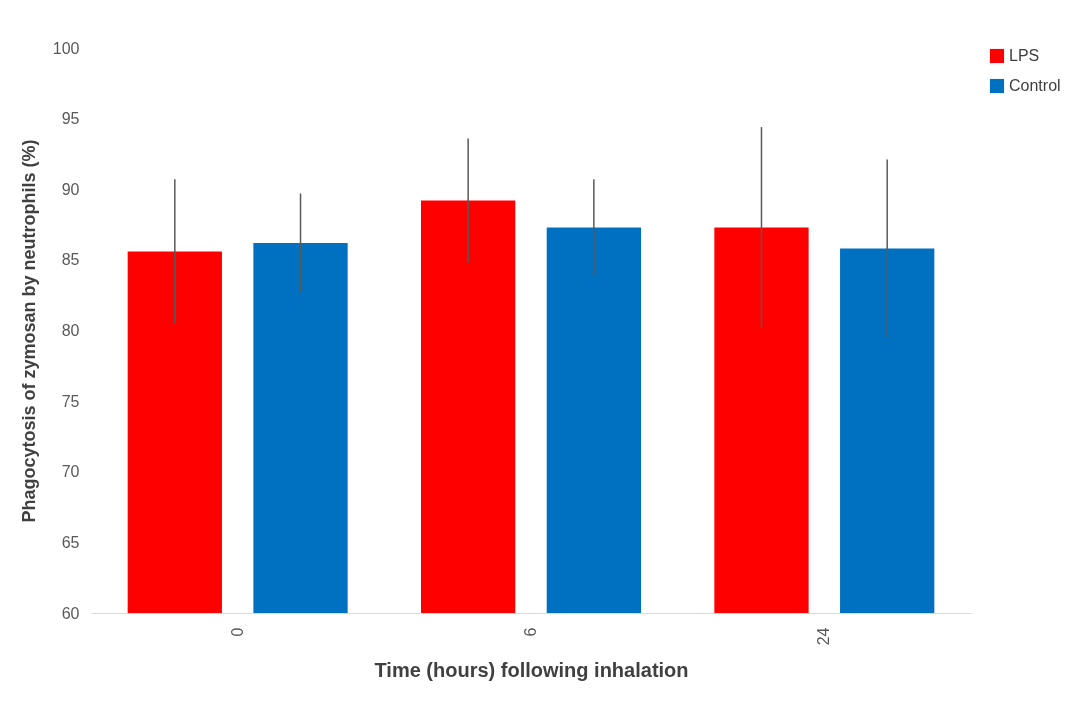 The width and height of the screenshot is (1083, 722). Describe the element at coordinates (237, 632) in the screenshot. I see `x-tick-label: 0` at that location.